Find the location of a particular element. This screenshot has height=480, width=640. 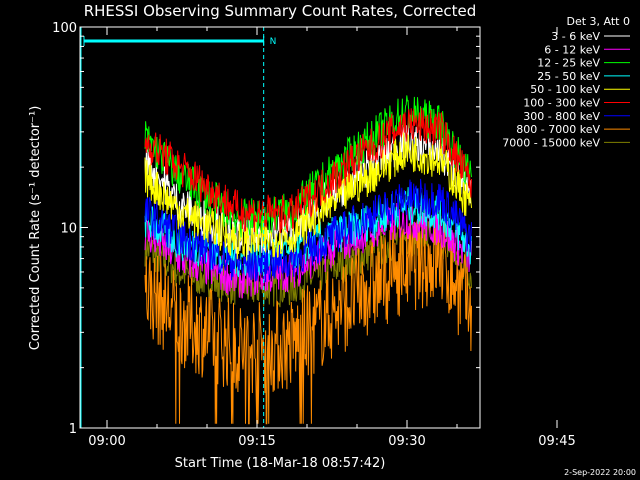

legend-header: Det 3, Att 0 is located at coordinates (599, 21).